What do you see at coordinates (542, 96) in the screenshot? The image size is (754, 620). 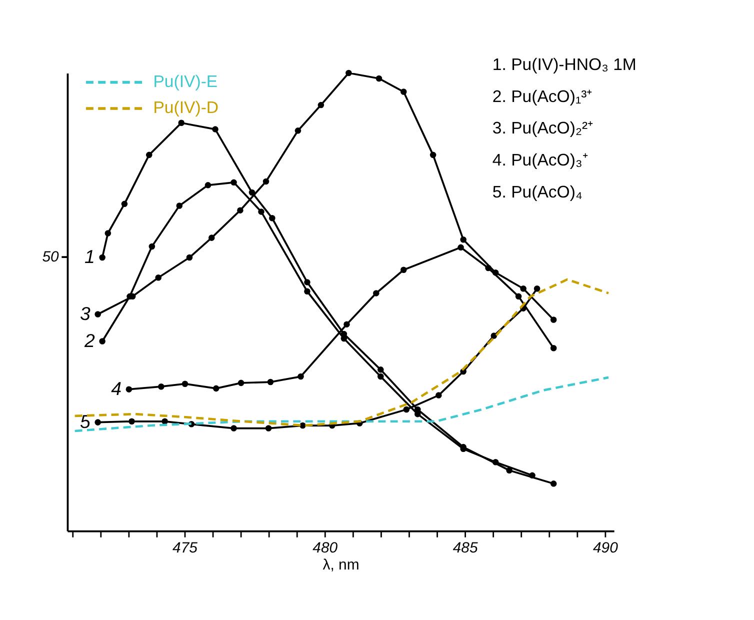 I see `annotation: 2. Pu(AcO)₁³⁺` at bounding box center [542, 96].